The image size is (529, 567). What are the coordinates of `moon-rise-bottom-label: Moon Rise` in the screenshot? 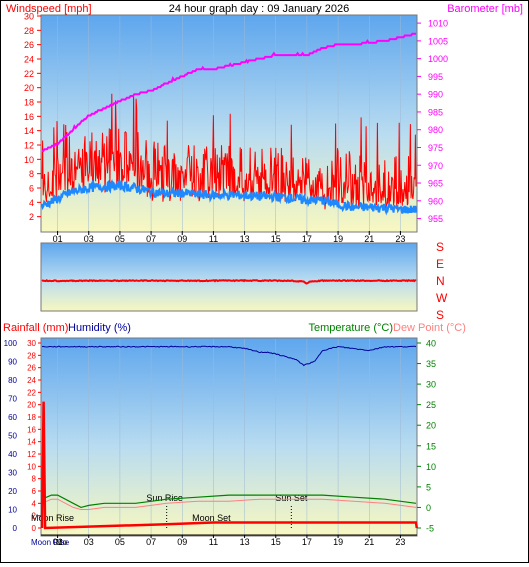 It's located at (50, 542).